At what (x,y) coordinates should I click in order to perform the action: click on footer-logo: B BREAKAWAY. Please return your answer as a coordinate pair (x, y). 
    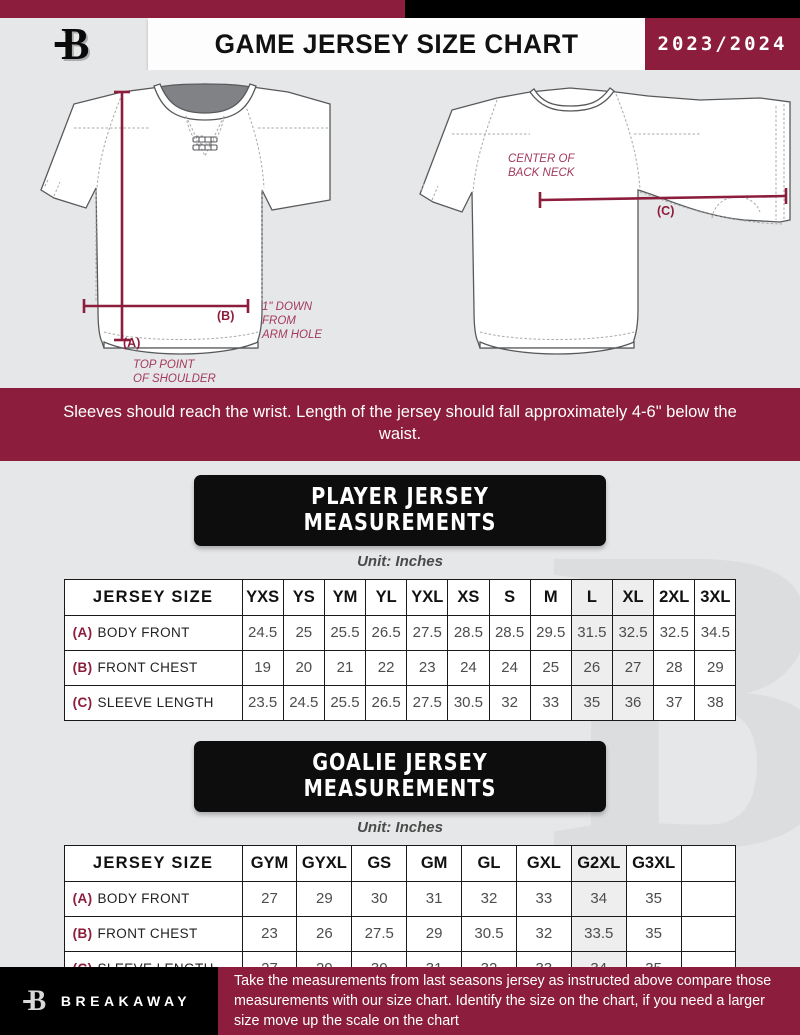
    Looking at the image, I should click on (109, 1001).